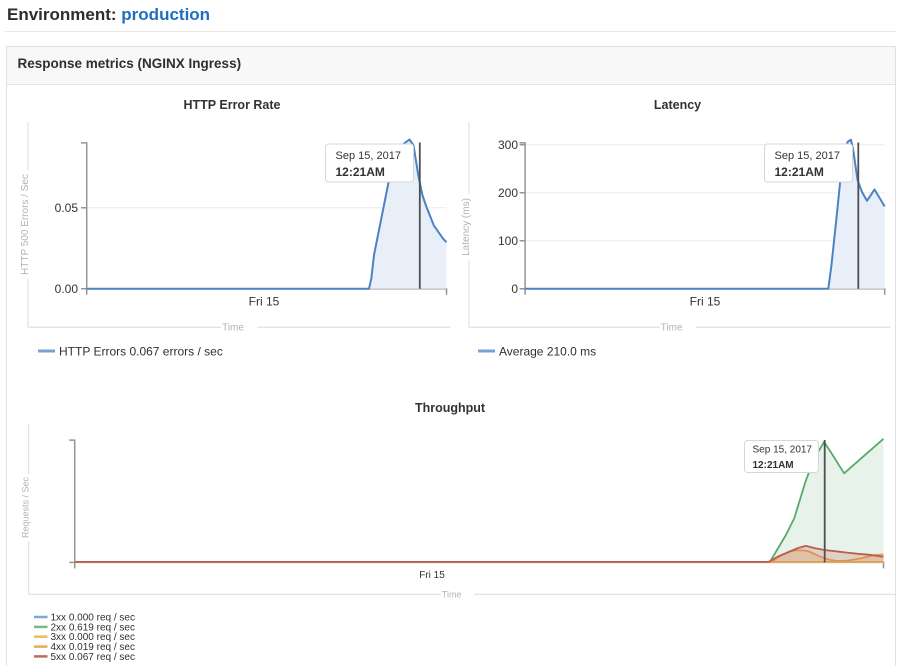 The width and height of the screenshot is (900, 666). Describe the element at coordinates (514, 289) in the screenshot. I see `svg-text: 0` at that location.